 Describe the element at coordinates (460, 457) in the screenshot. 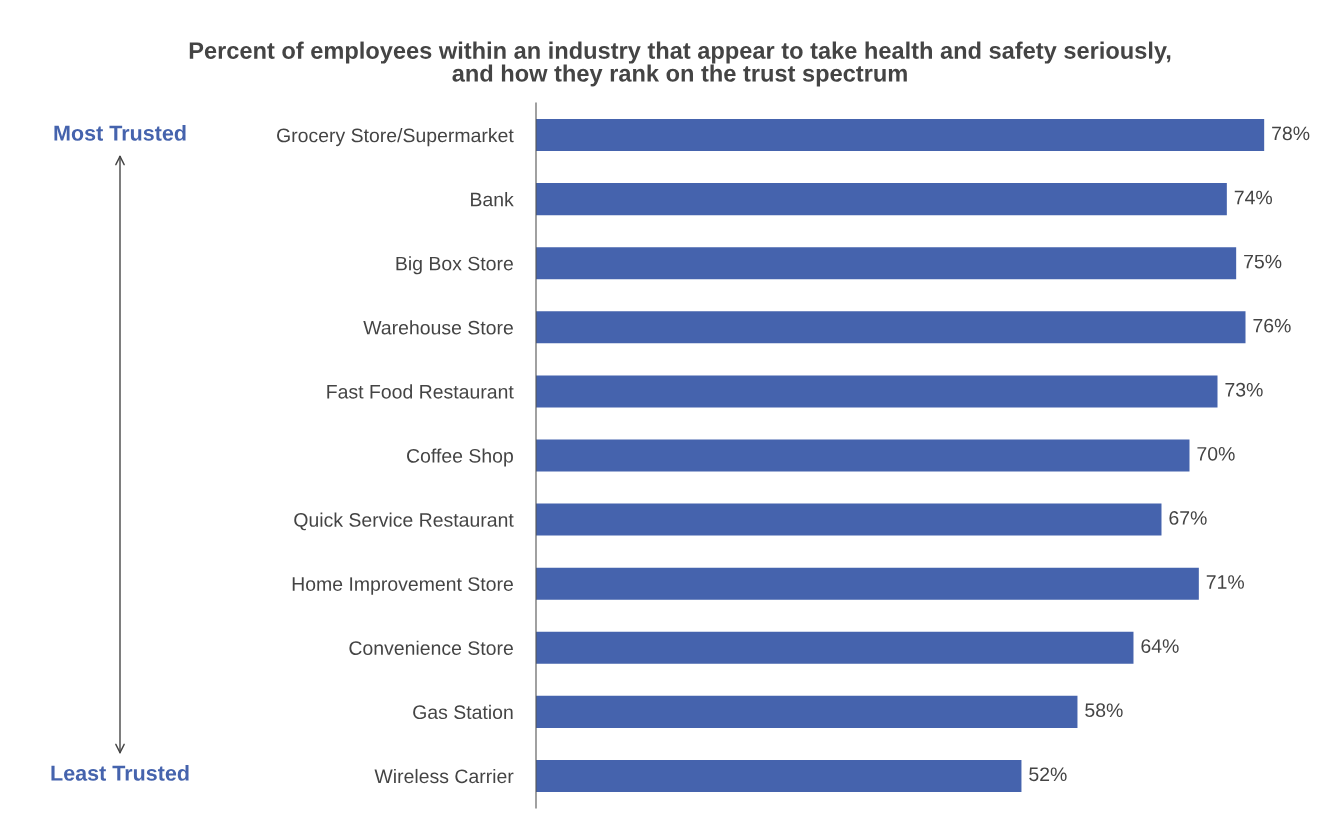

I see `y-tick-label: Coffee Shop` at that location.